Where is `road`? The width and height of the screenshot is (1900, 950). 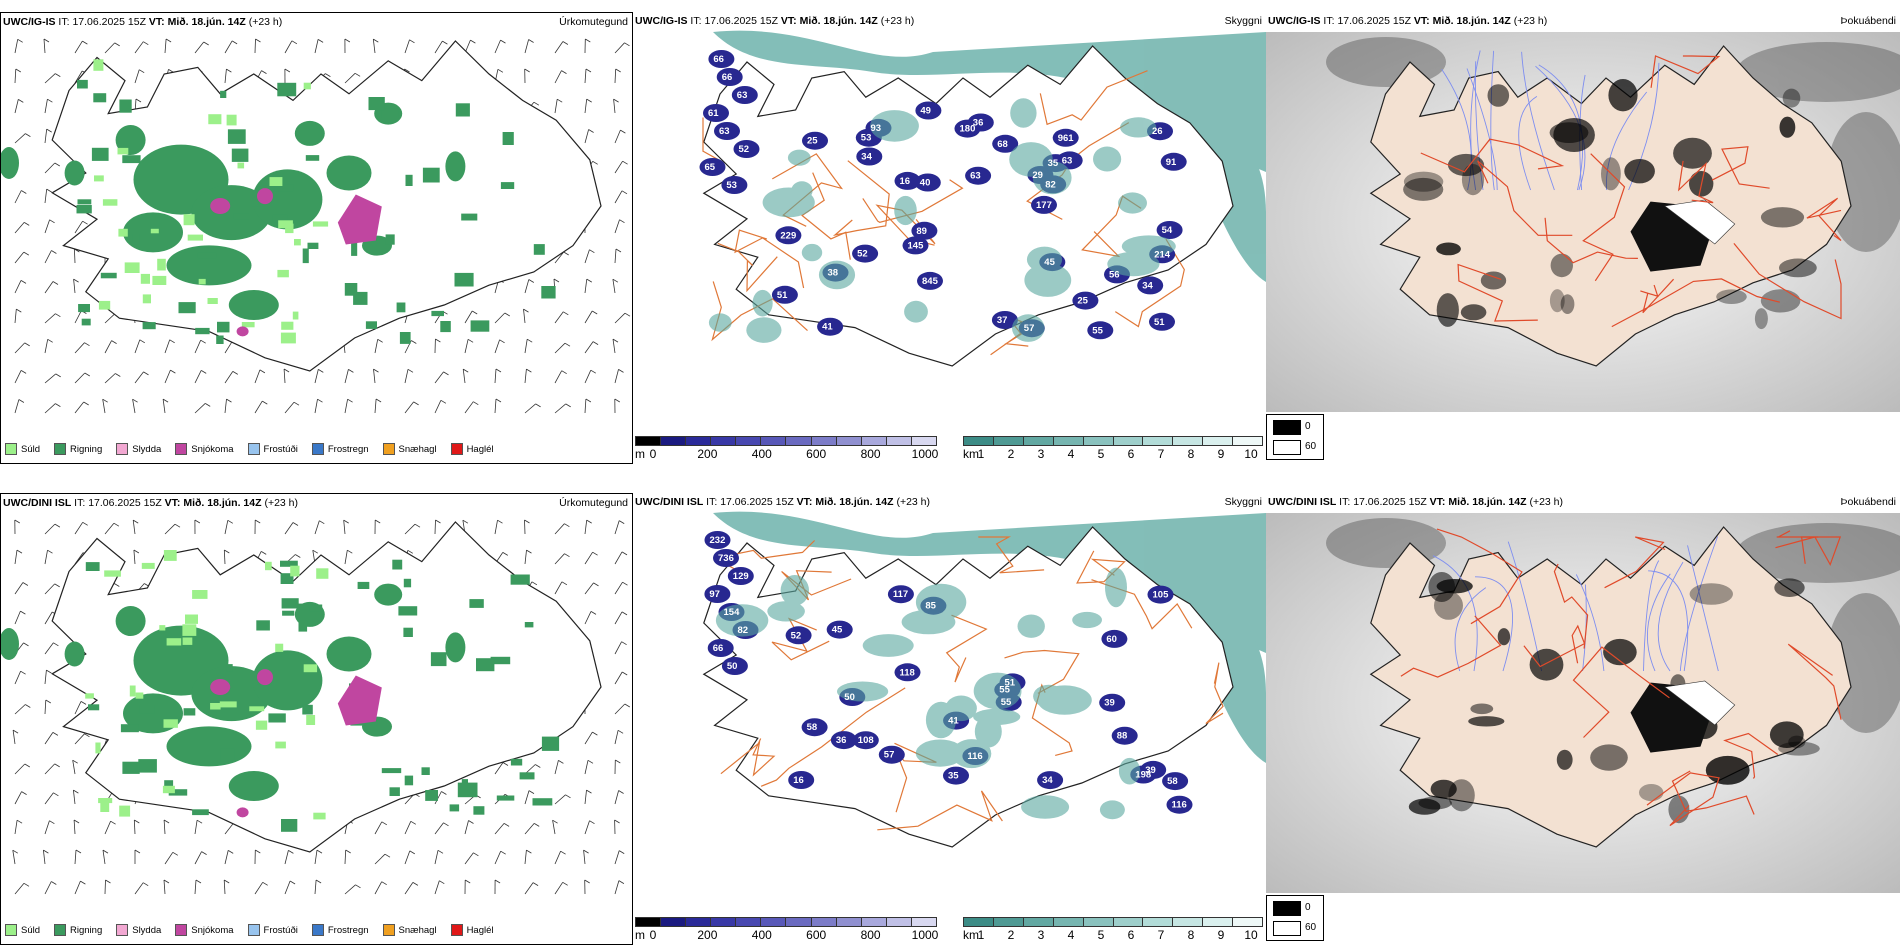
road is located at coordinates (1751, 755).